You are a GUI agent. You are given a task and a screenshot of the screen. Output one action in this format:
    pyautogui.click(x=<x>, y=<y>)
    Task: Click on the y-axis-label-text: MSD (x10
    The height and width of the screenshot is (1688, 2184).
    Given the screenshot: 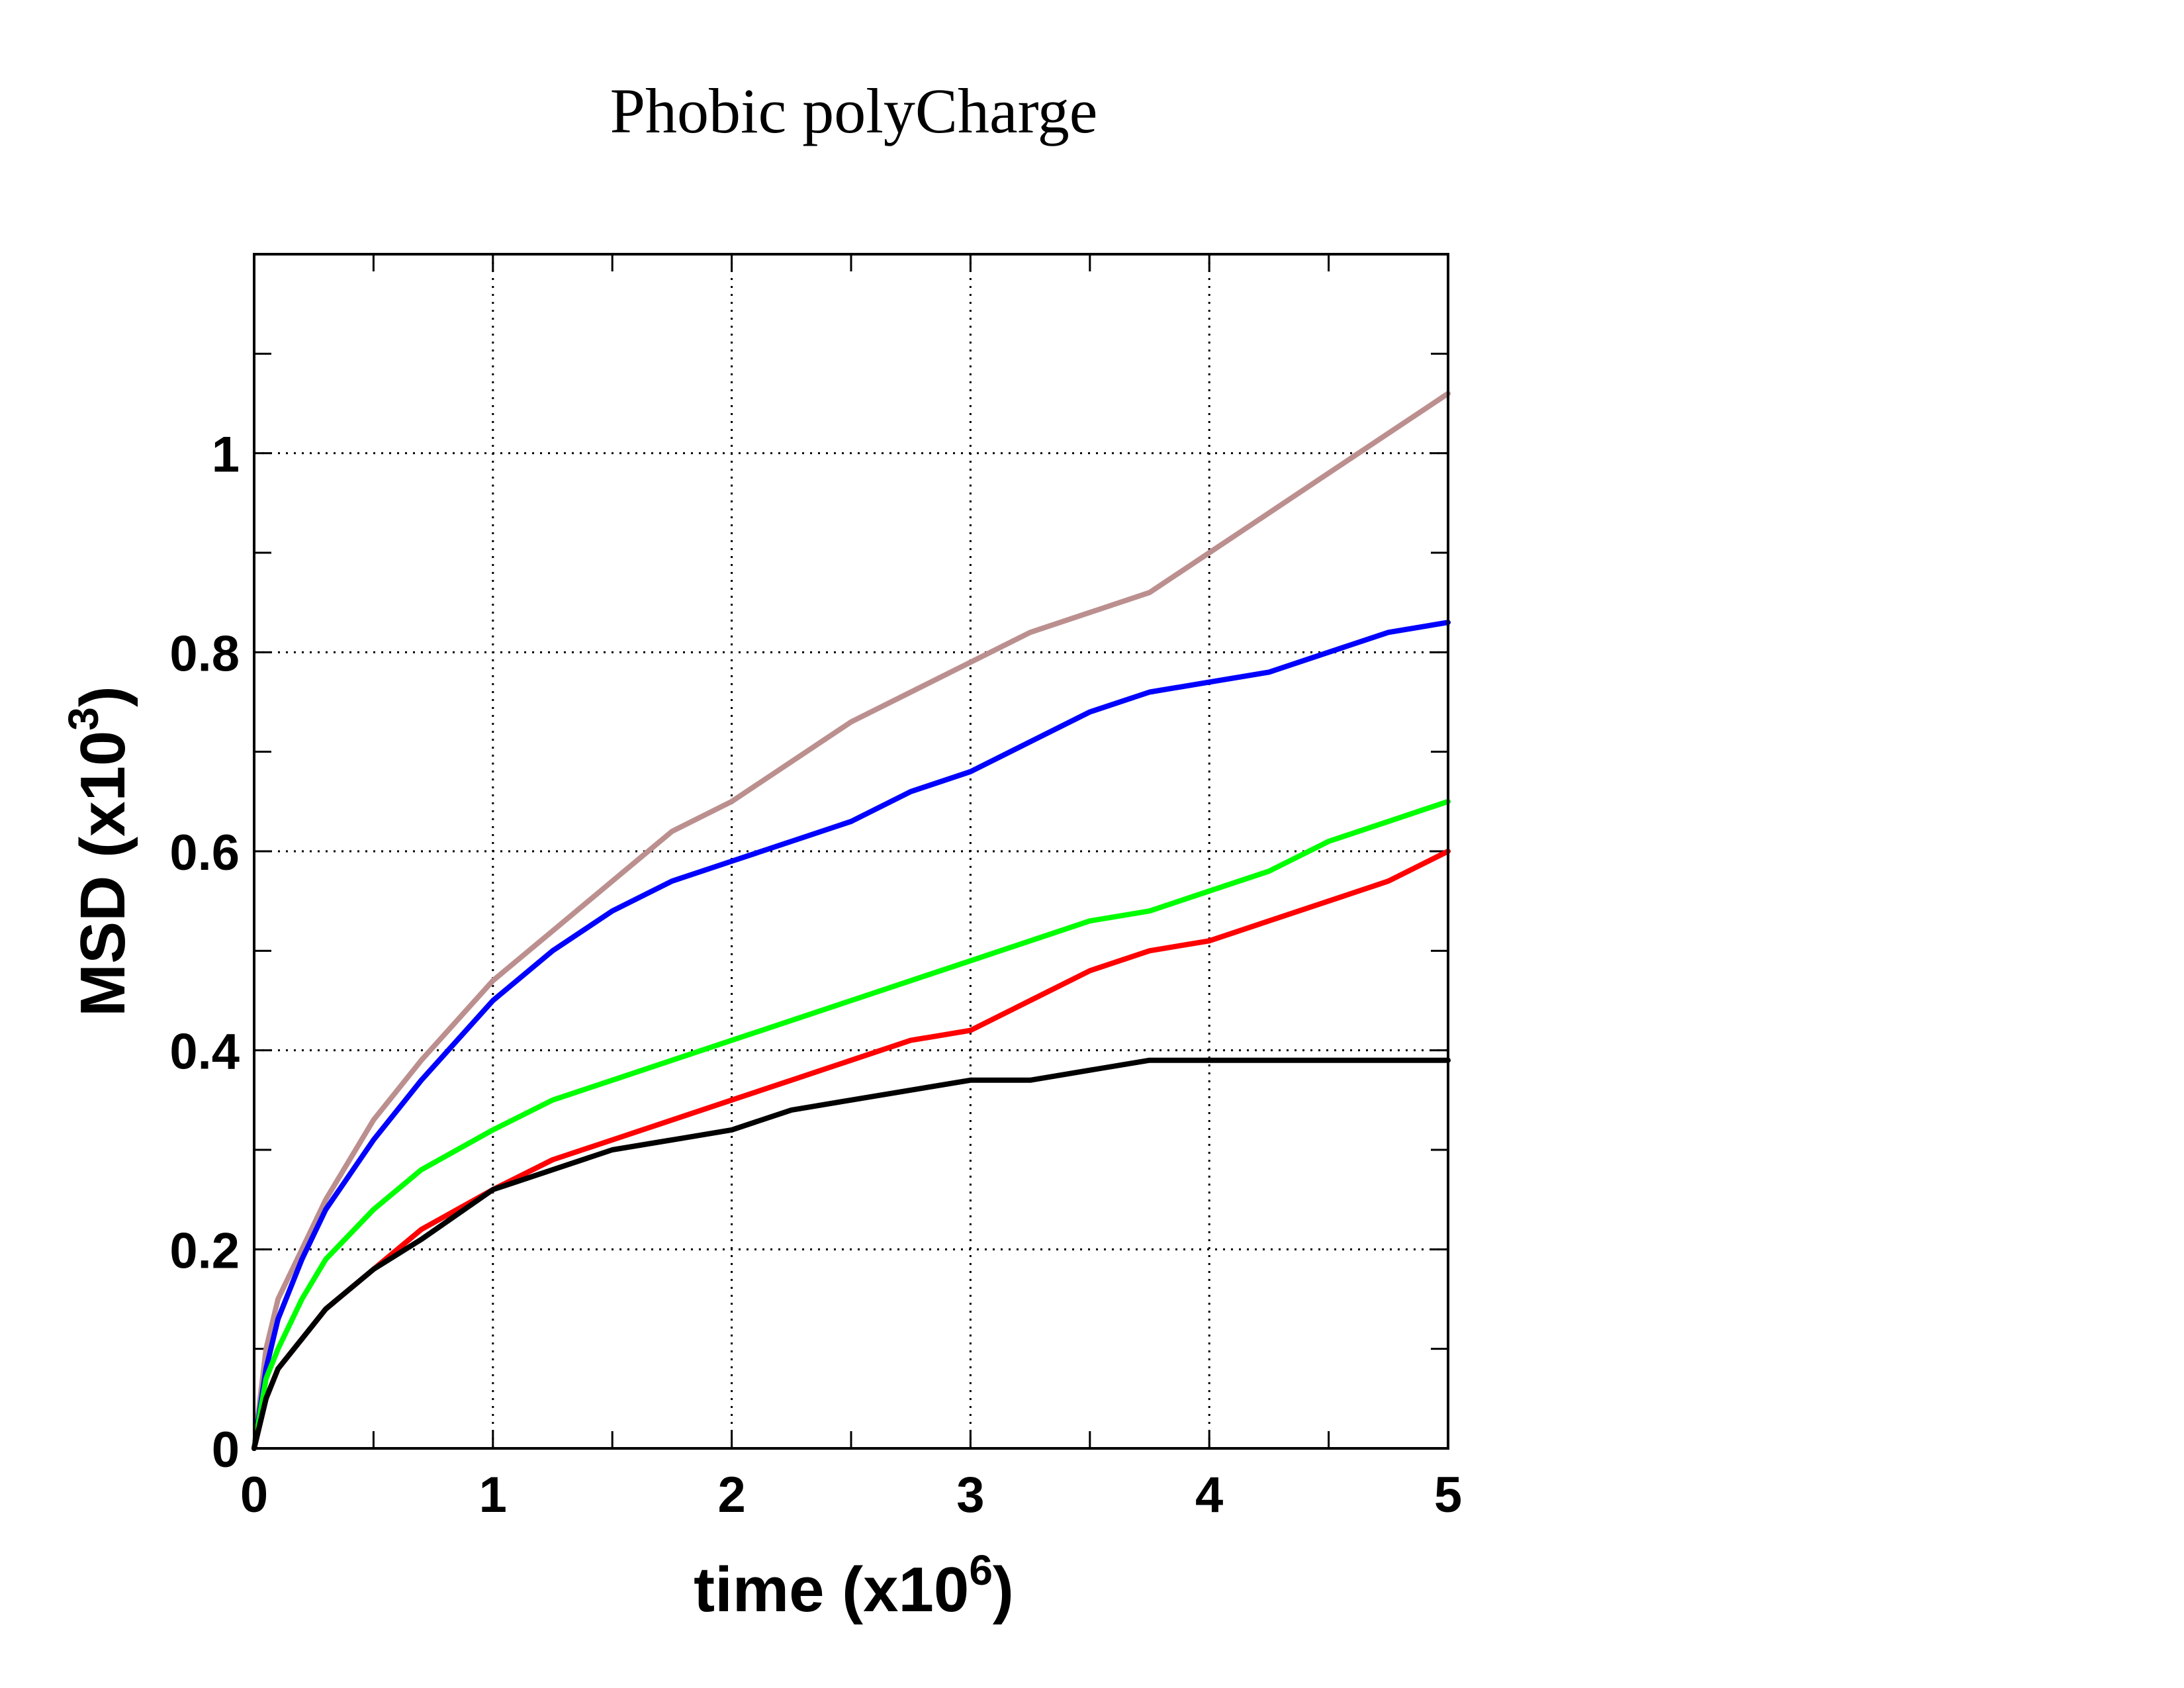 What is the action you would take?
    pyautogui.click(x=103, y=874)
    